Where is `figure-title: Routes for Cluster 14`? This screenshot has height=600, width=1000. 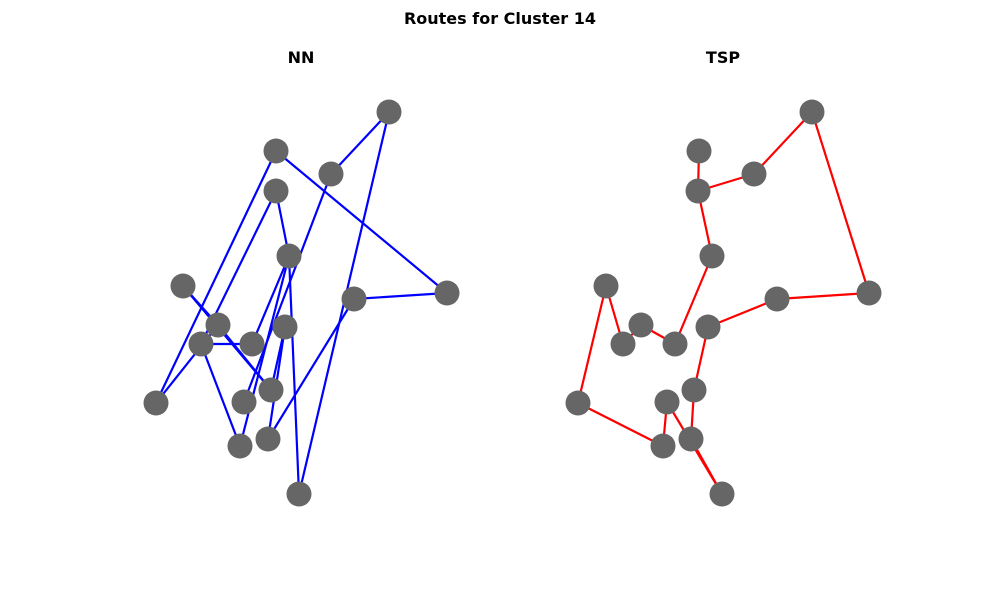
figure-title: Routes for Cluster 14 is located at coordinates (500, 18).